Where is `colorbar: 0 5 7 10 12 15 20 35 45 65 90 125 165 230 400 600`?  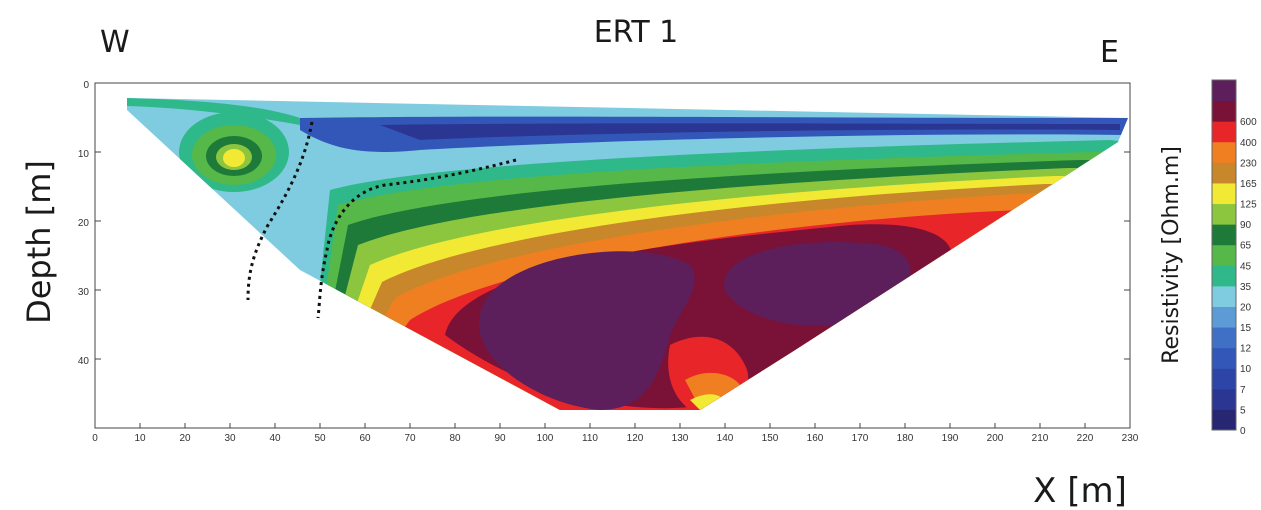
colorbar: 0 5 7 10 12 15 20 35 45 65 90 125 165 230 400 600 is located at coordinates (1234, 258).